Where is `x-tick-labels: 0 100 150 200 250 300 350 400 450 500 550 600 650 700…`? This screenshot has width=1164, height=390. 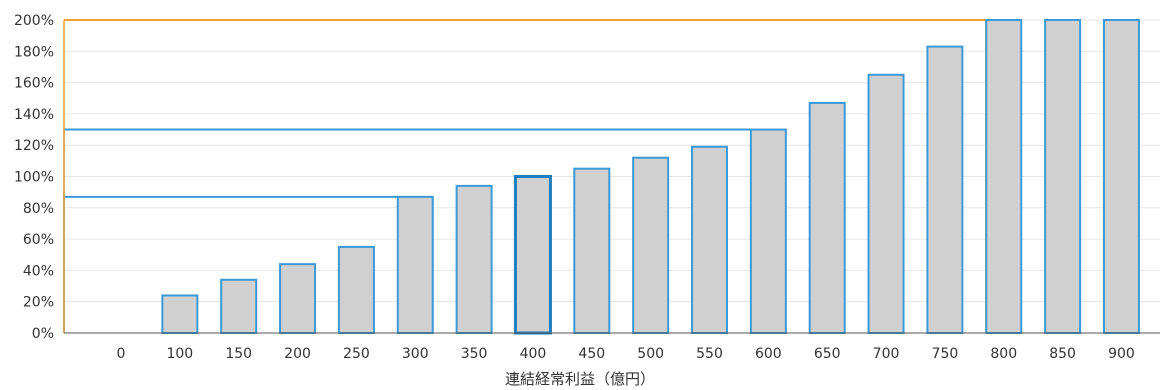 x-tick-labels: 0 100 150 200 250 300 350 400 450 500 550 600 650 700… is located at coordinates (626, 354).